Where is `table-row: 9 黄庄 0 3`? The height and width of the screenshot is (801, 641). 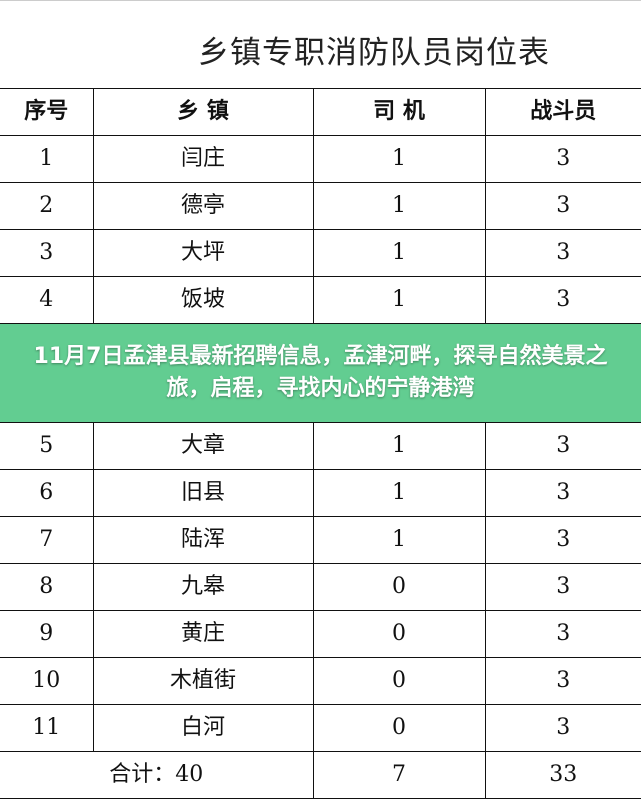
table-row: 9 黄庄 0 3 is located at coordinates (320, 634).